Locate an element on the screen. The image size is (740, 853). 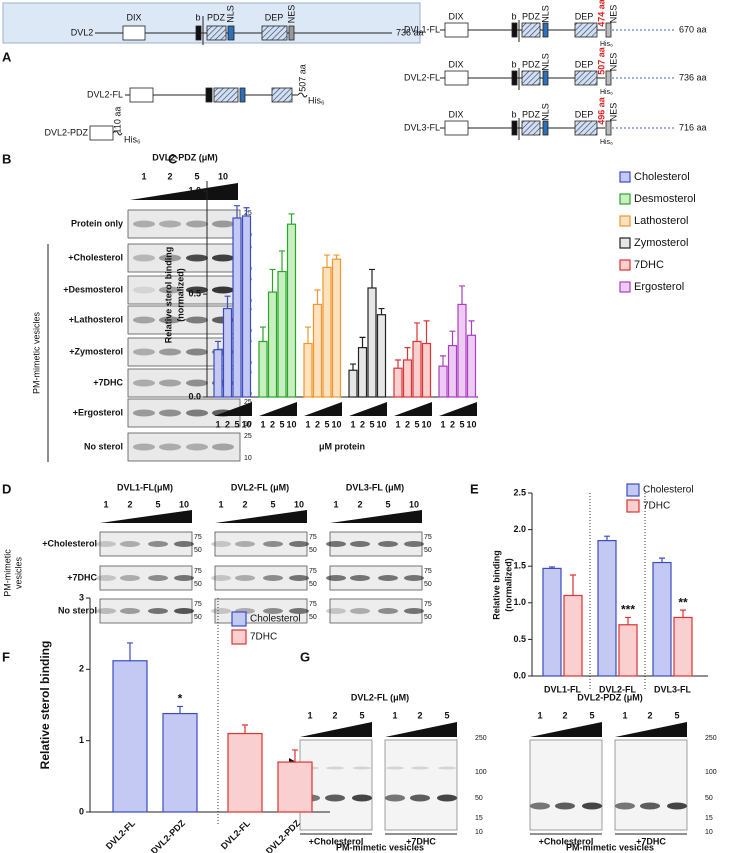
y-tick-label: 3 is located at coordinates (81, 597).